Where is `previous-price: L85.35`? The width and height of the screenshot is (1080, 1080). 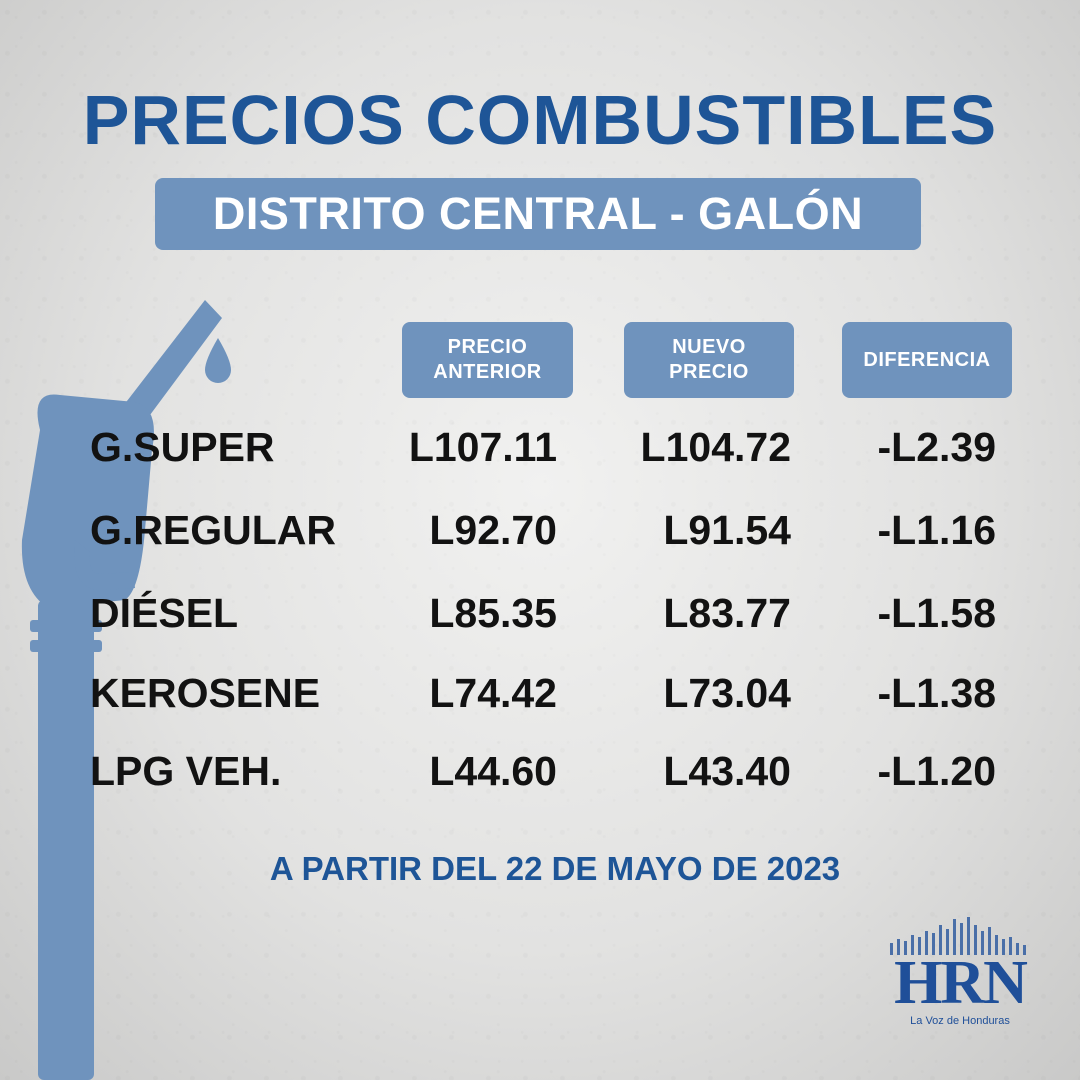 previous-price: L85.35 is located at coordinates (493, 613).